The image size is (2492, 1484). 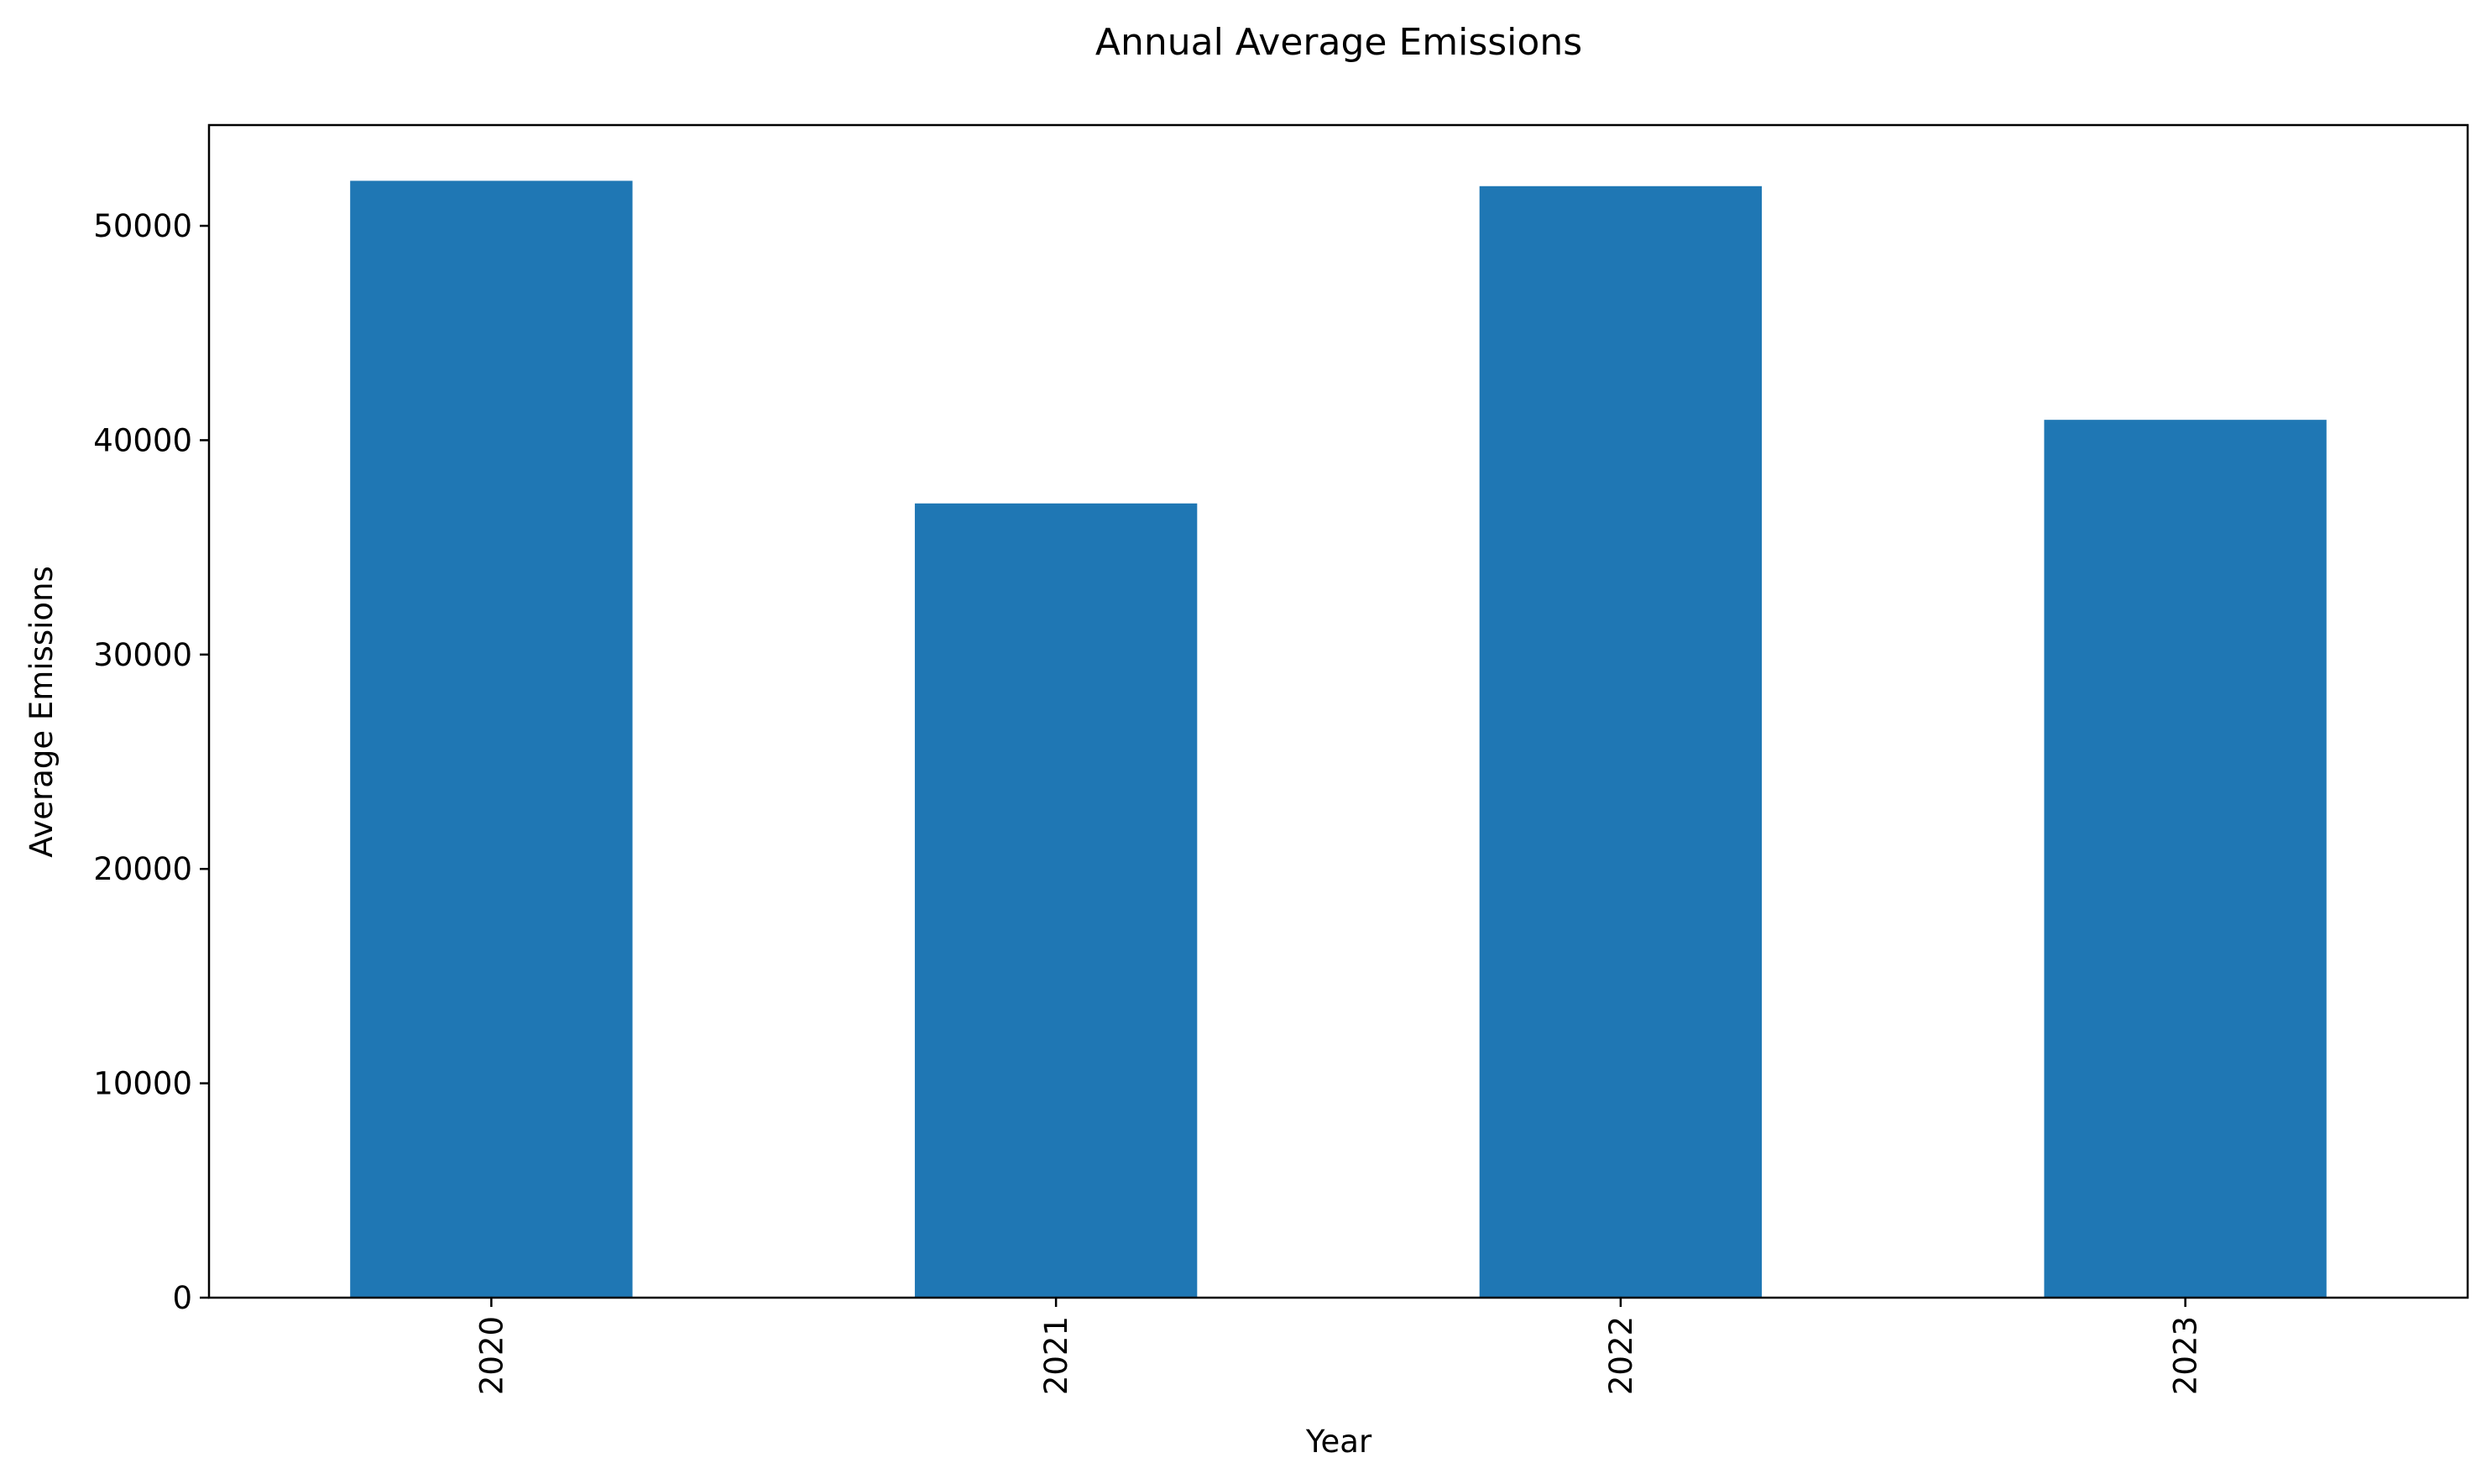 What do you see at coordinates (142, 869) in the screenshot?
I see `y-tick-label-20000: 20000` at bounding box center [142, 869].